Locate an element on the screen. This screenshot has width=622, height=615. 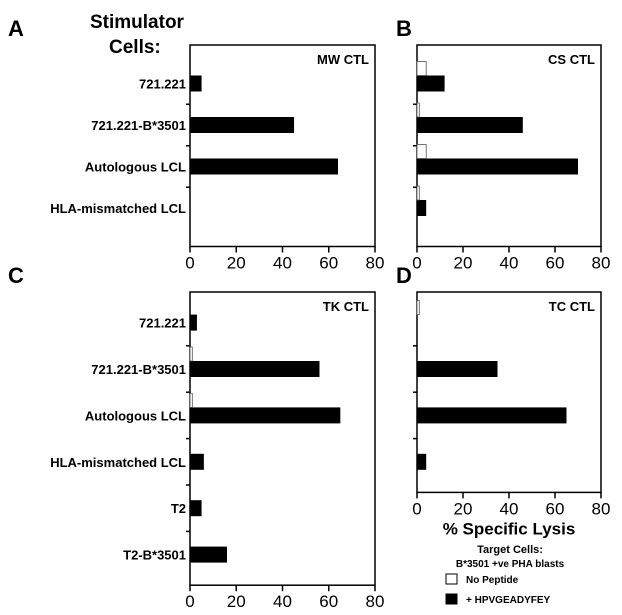
category-label-c-t2-b-3501: T2-B*3501 is located at coordinates (154, 555).